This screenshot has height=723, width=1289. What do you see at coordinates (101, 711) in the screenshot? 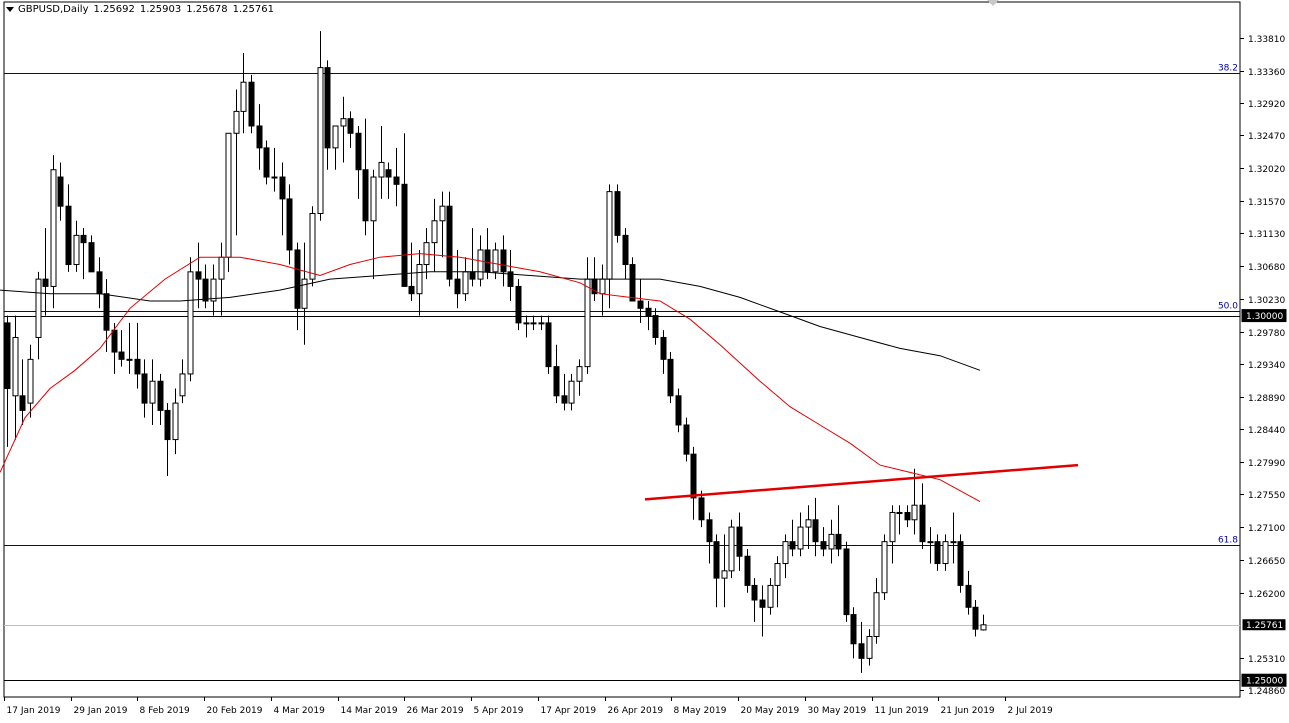
I see `x-axis-tick-label: 29 Jan 2019` at bounding box center [101, 711].